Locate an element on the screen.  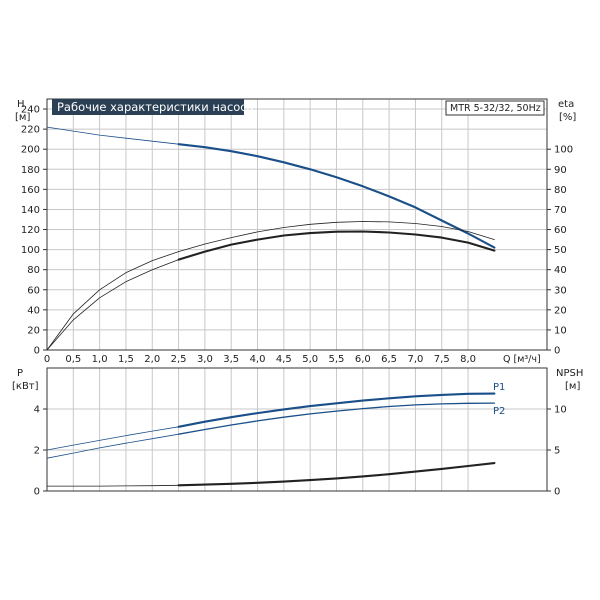
left-tick-label: 80 is located at coordinates (33, 270).